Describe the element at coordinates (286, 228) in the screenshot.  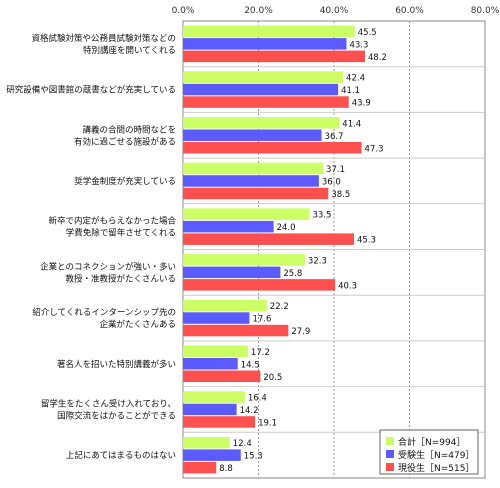
I see `data-label: 24.0` at that location.